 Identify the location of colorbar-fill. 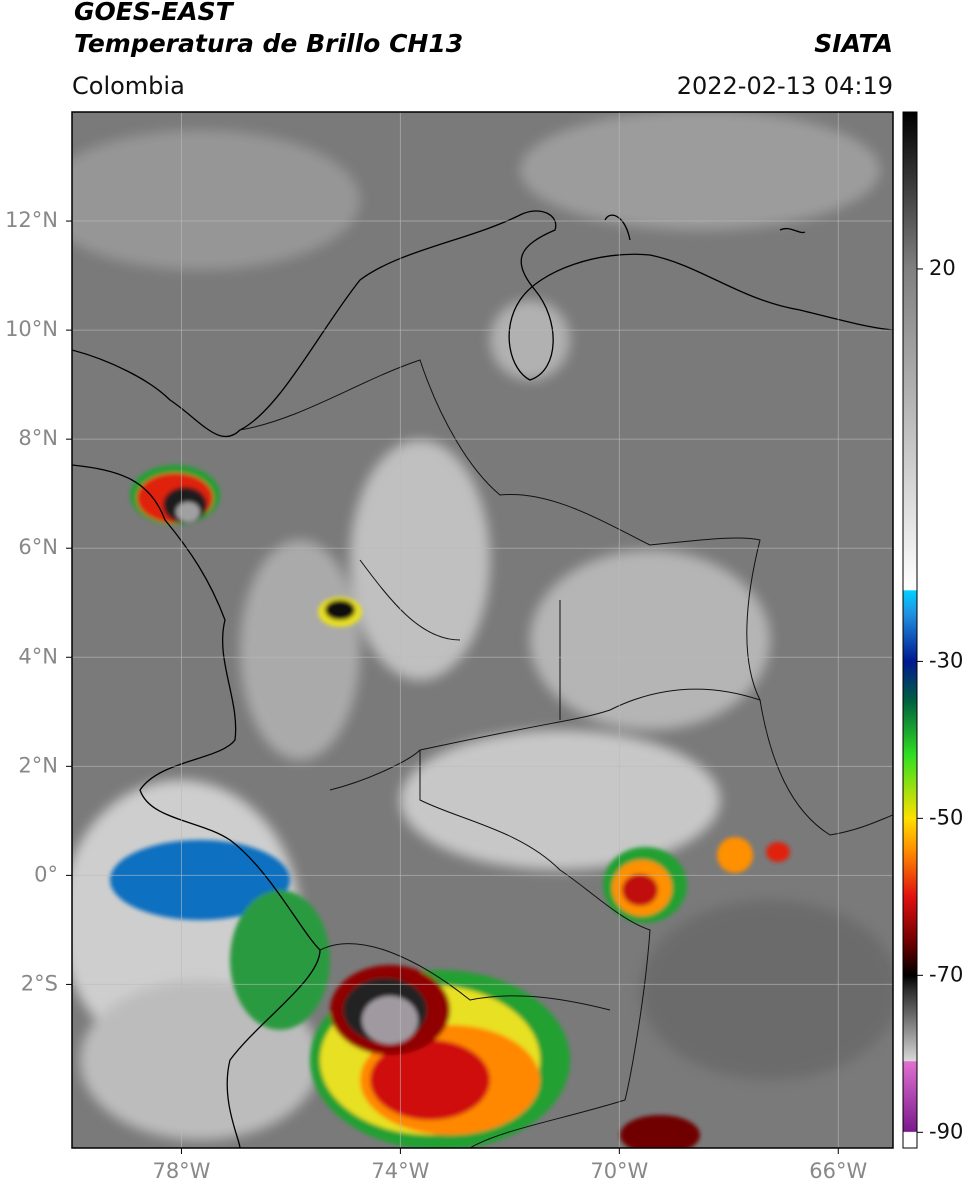
(910, 630).